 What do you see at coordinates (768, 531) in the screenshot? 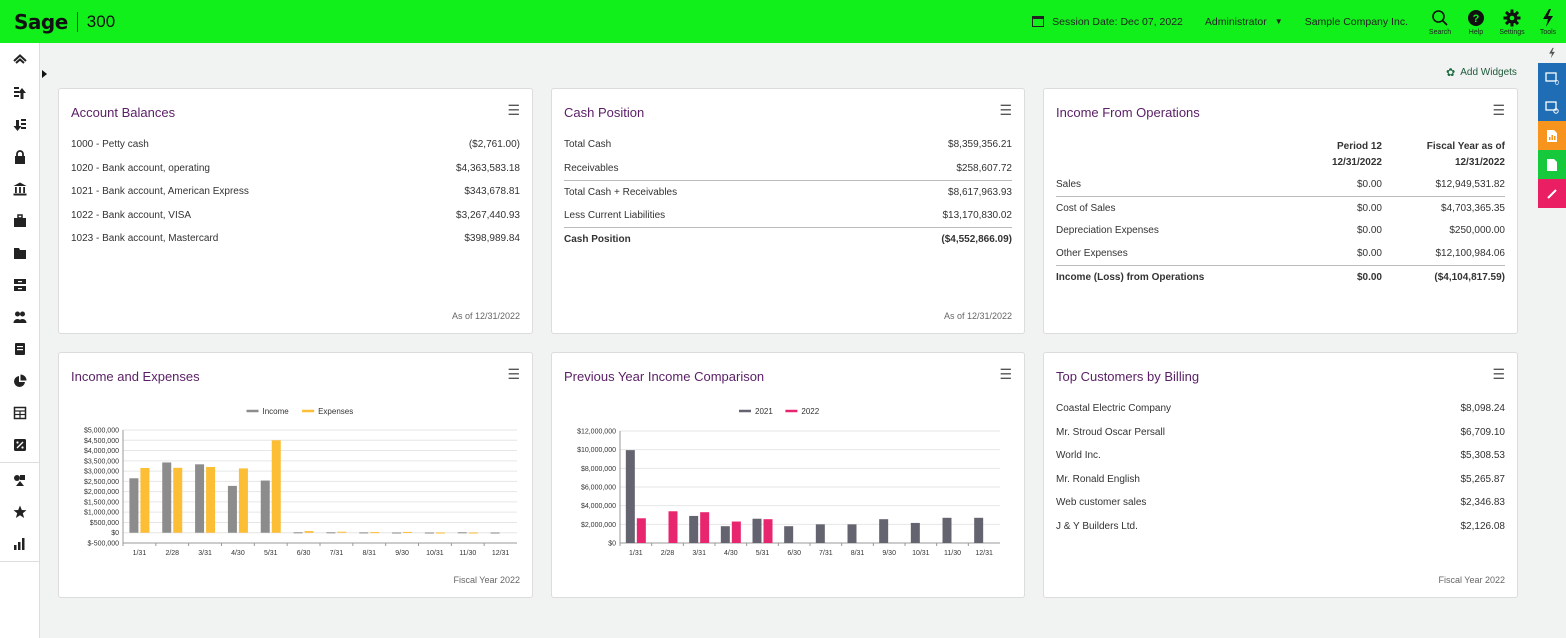
I see `bar-2022` at bounding box center [768, 531].